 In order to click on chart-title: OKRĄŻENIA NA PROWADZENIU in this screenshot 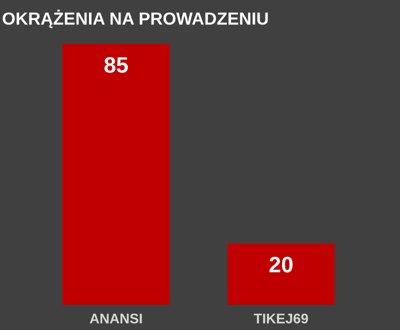, I will do `click(135, 19)`.